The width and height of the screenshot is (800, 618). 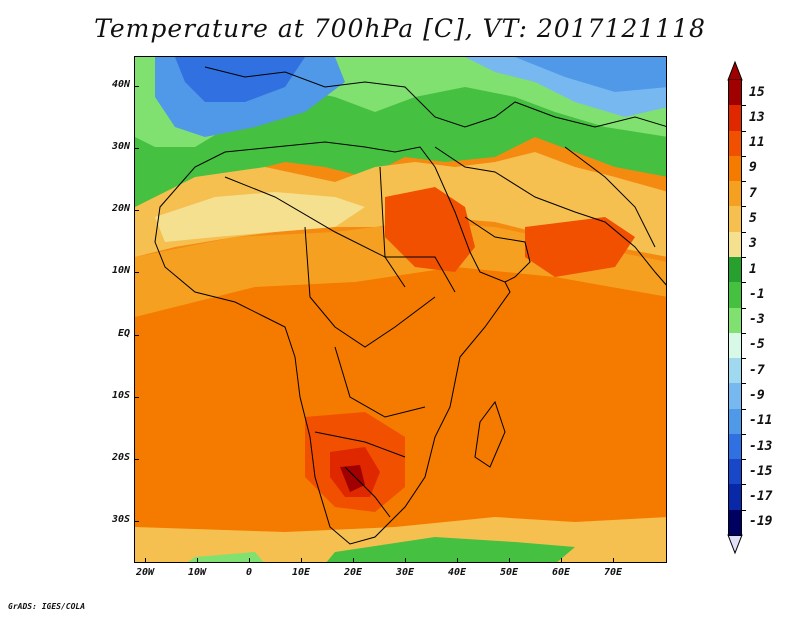 I want to click on europe-coast, so click(x=435, y=97).